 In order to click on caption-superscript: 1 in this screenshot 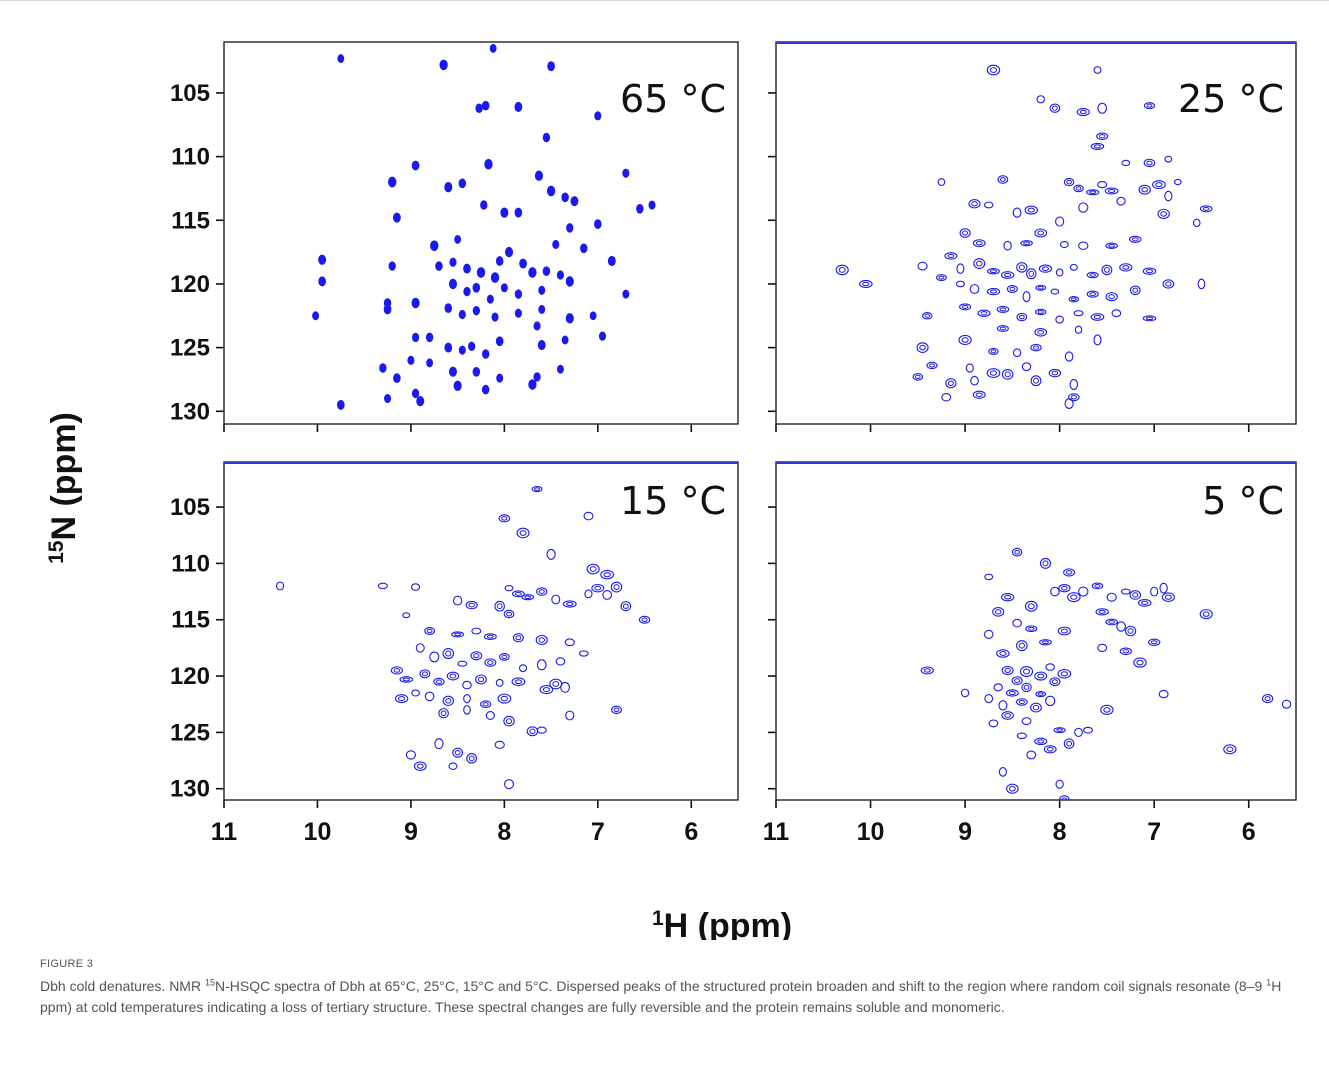, I will do `click(1269, 982)`.